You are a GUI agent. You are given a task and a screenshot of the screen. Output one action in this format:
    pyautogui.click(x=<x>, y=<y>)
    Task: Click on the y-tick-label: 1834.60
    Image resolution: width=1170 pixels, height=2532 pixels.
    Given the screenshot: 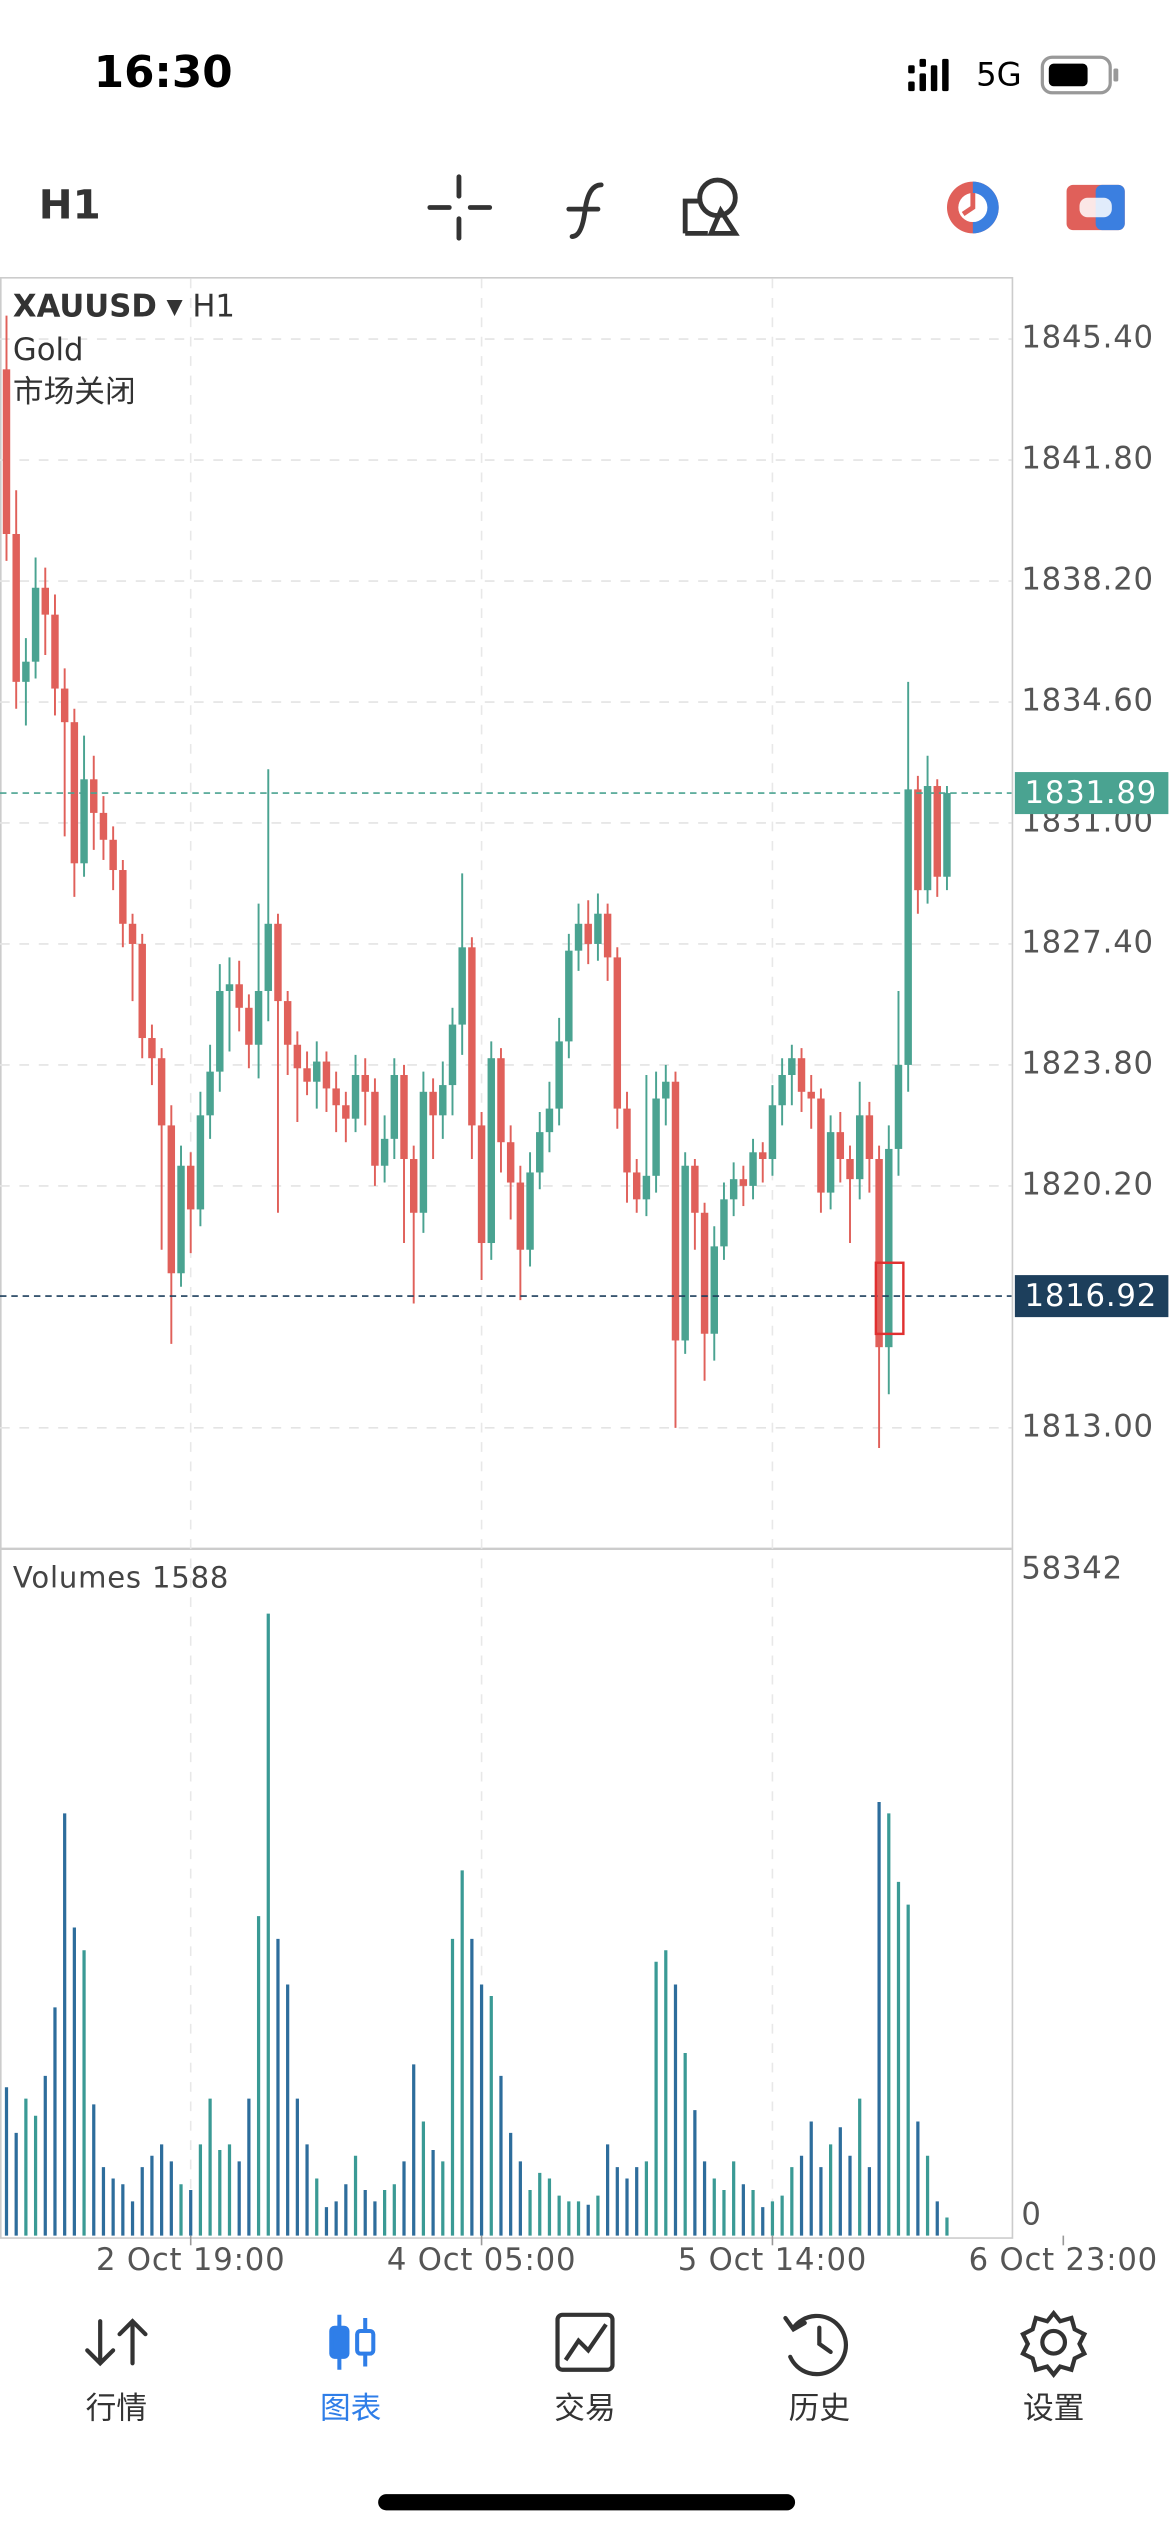 What is the action you would take?
    pyautogui.click(x=1087, y=701)
    